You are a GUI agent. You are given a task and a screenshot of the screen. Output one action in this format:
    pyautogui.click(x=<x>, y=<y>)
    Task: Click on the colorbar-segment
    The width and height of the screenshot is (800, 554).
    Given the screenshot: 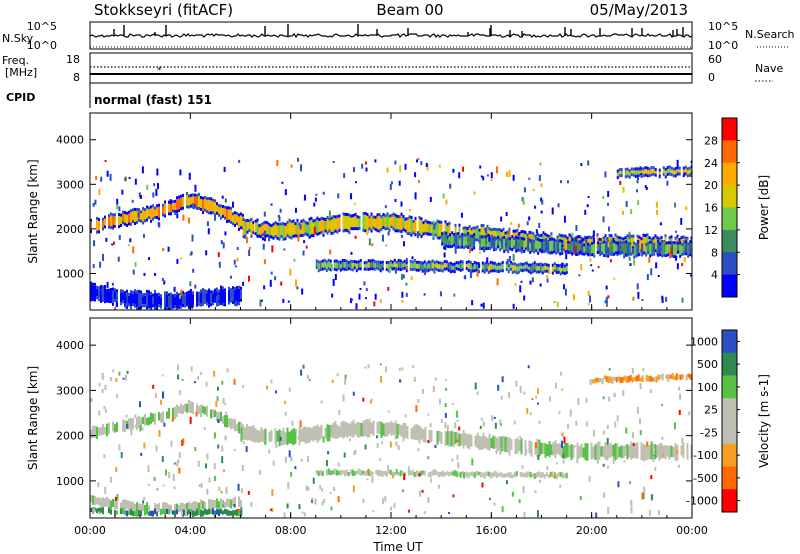 What is the action you would take?
    pyautogui.click(x=729, y=196)
    